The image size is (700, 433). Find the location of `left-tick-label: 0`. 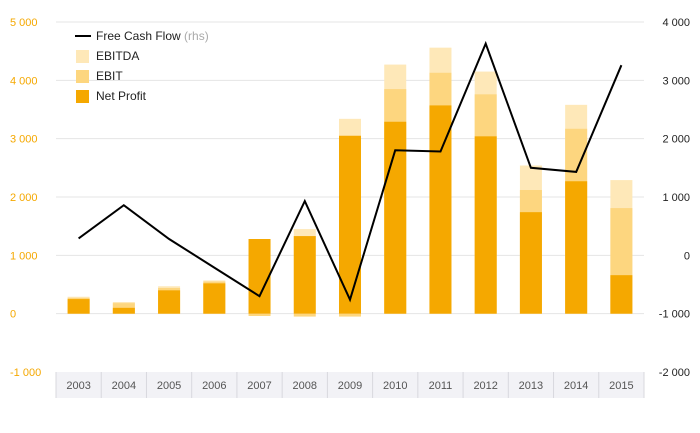

left-tick-label: 0 is located at coordinates (13, 315).